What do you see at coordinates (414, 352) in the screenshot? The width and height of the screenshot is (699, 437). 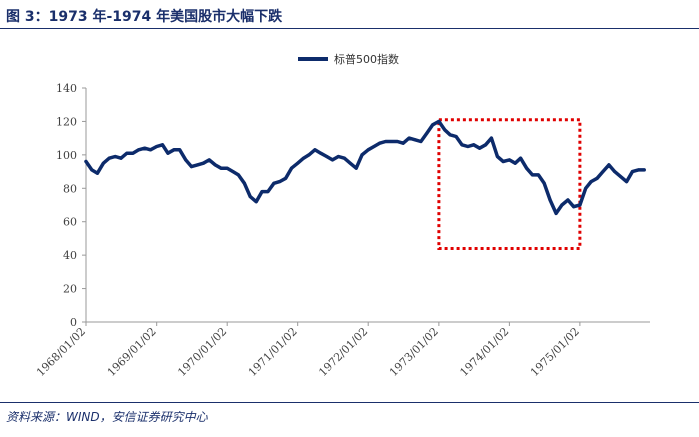 I see `x-tick-label: 1973/01/02` at bounding box center [414, 352].